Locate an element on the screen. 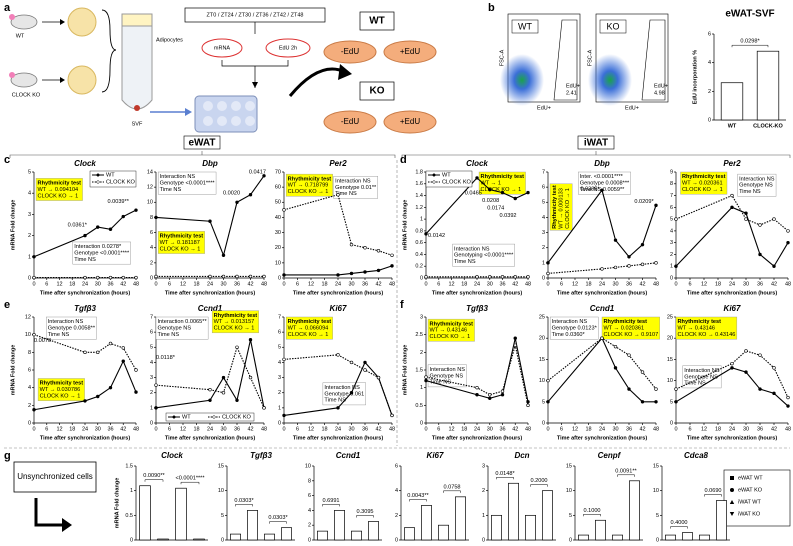 The width and height of the screenshot is (793, 546). panel-label: e is located at coordinates (7, 305).